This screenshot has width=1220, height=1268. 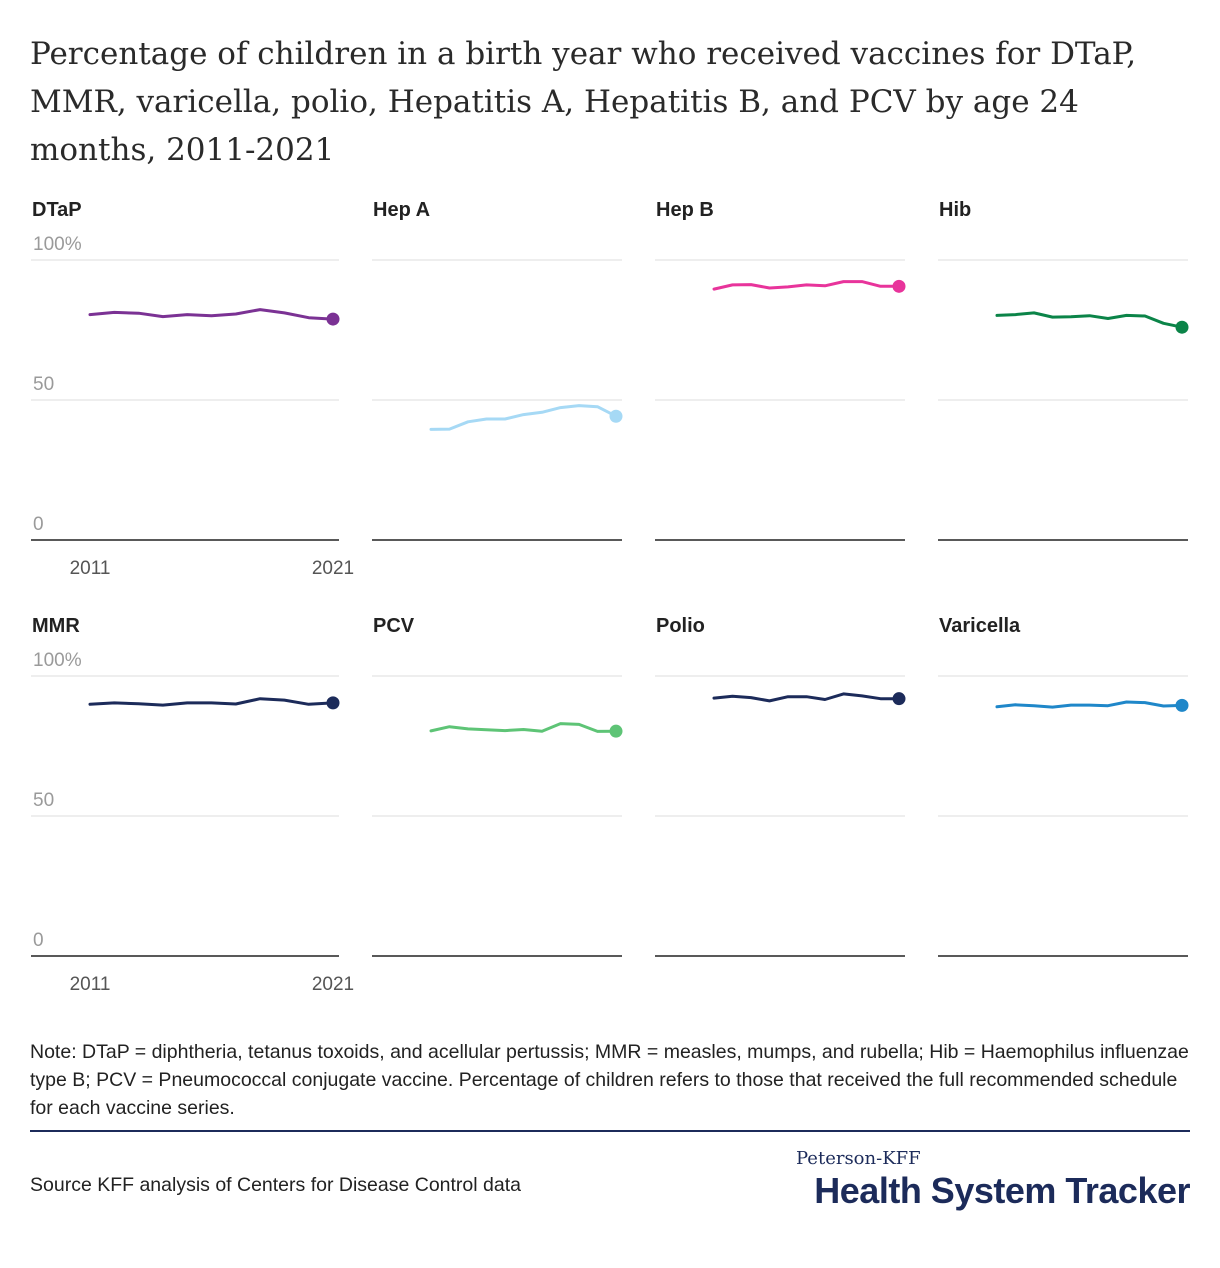 I want to click on end-point-hep-b, so click(x=899, y=286).